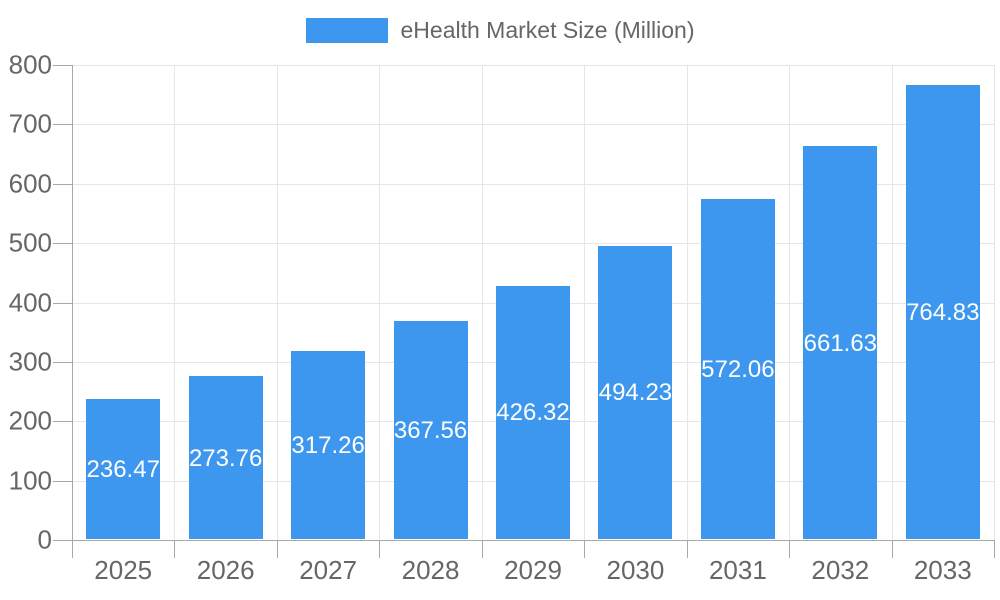 The image size is (1000, 600). Describe the element at coordinates (328, 570) in the screenshot. I see `x-axis-tick-label: 2027` at that location.